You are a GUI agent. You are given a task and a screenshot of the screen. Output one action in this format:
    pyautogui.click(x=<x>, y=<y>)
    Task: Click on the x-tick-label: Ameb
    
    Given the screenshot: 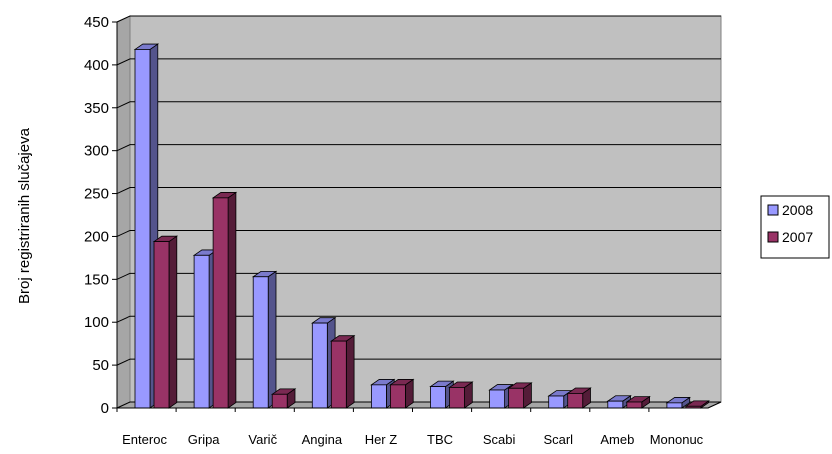 What is the action you would take?
    pyautogui.click(x=617, y=439)
    